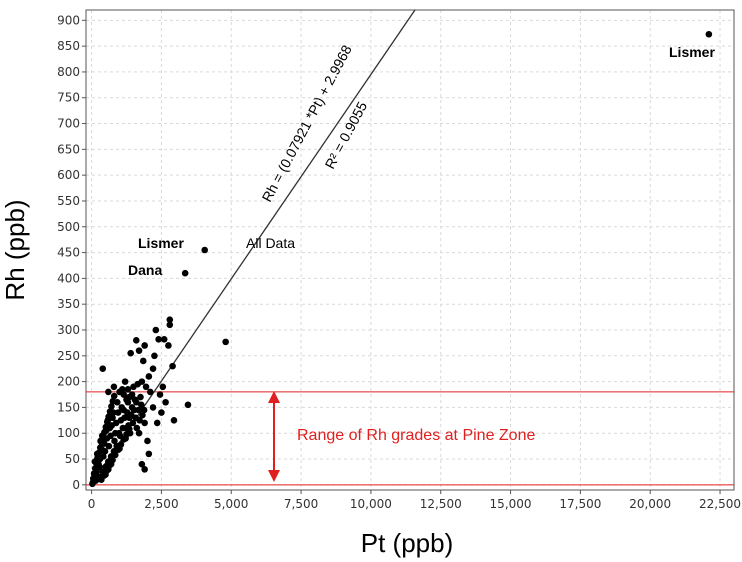 The width and height of the screenshot is (742, 562). Describe the element at coordinates (580, 504) in the screenshot. I see `x-tick-label: 17,500` at that location.